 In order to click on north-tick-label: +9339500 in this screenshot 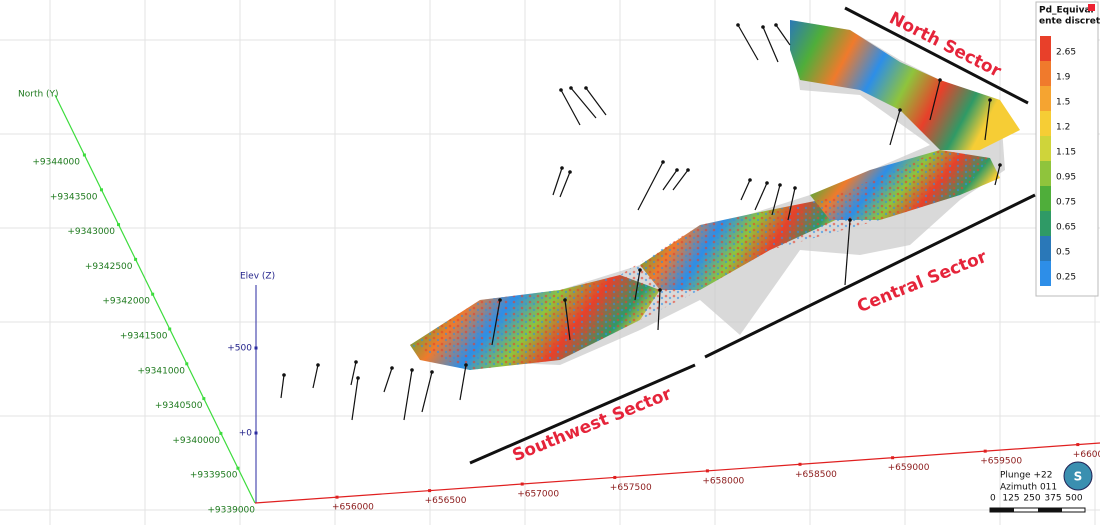, I will do `click(214, 476)`.